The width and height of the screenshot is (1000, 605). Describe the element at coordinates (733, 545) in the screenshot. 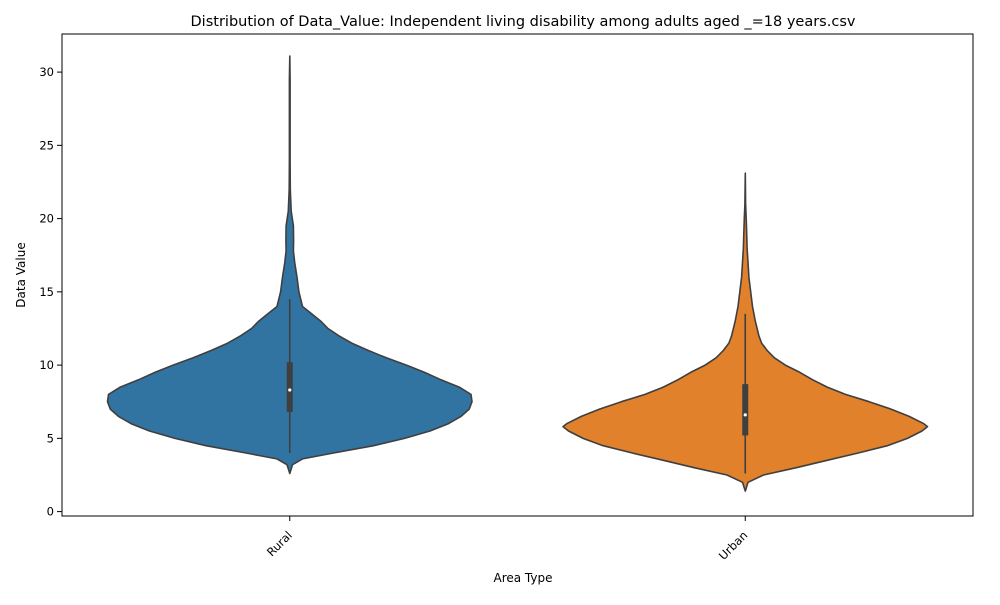

I see `x-tick-label-urban: Urban` at that location.